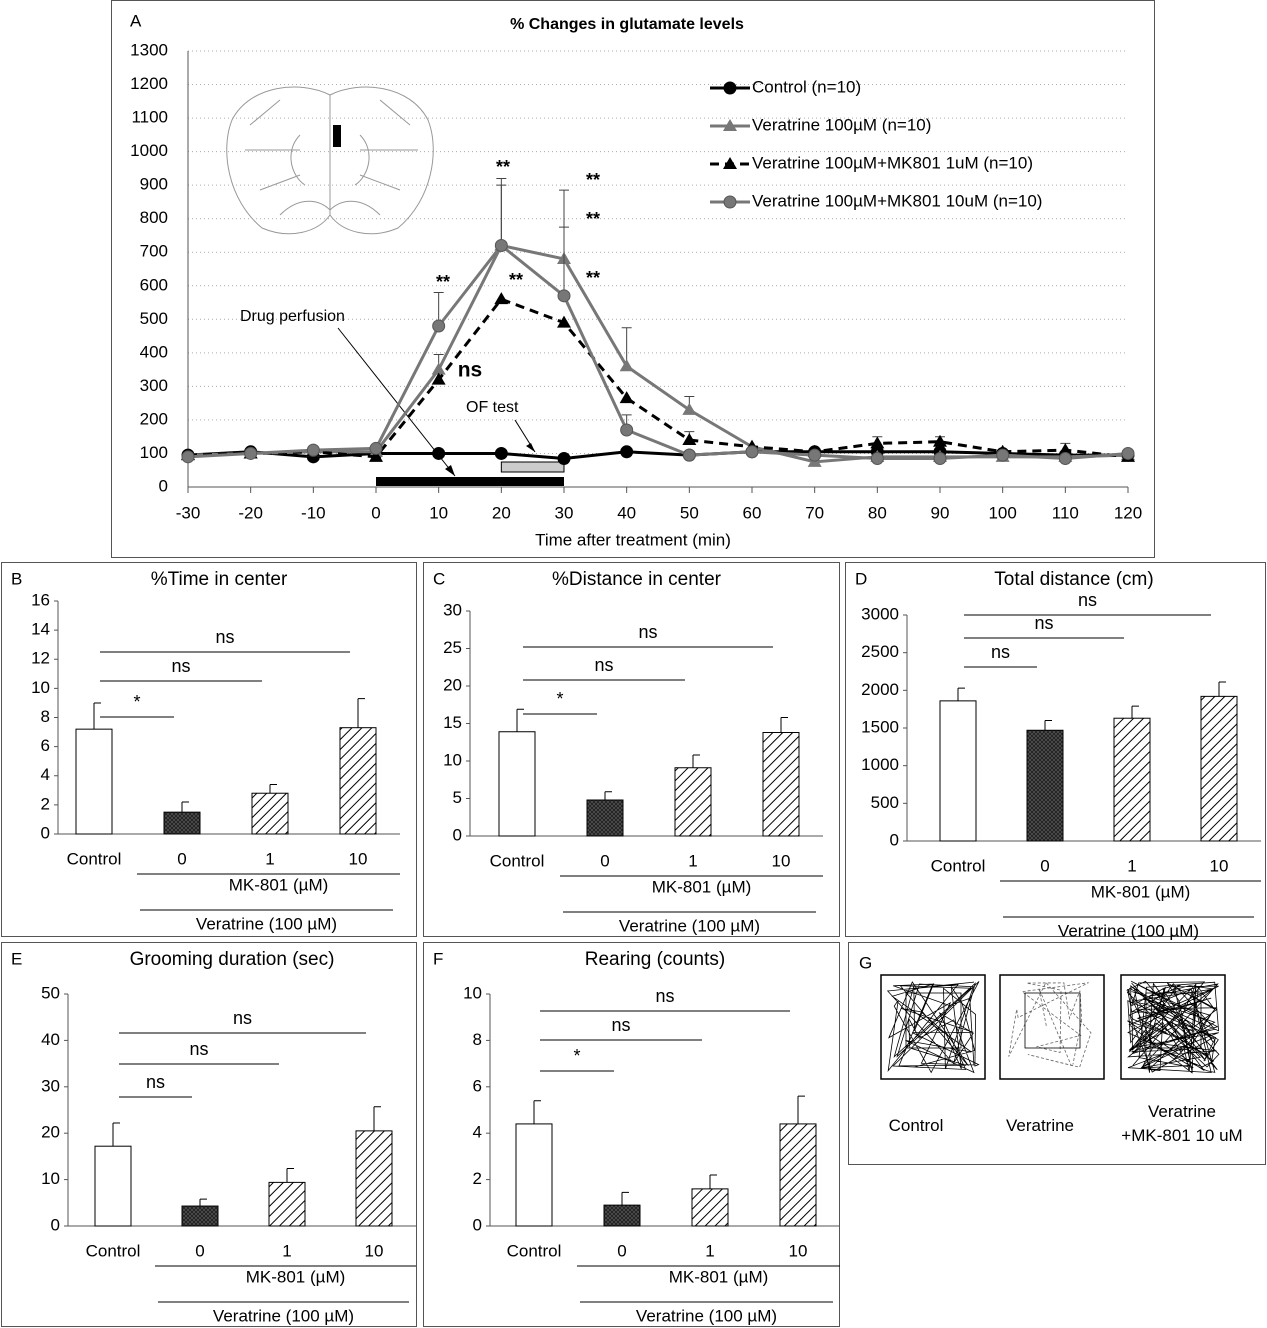  Describe the element at coordinates (154, 284) in the screenshot. I see `y-tick-label: 600` at that location.